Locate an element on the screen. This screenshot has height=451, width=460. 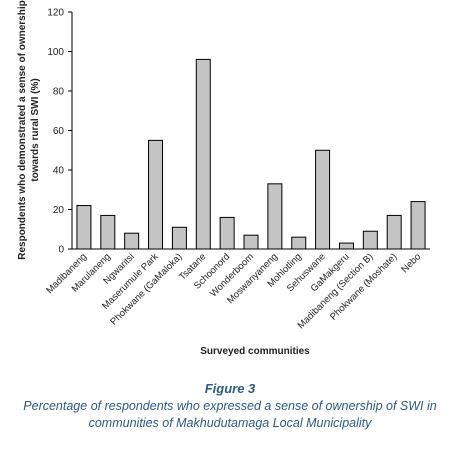
y-tick-label: 0 is located at coordinates (61, 250).